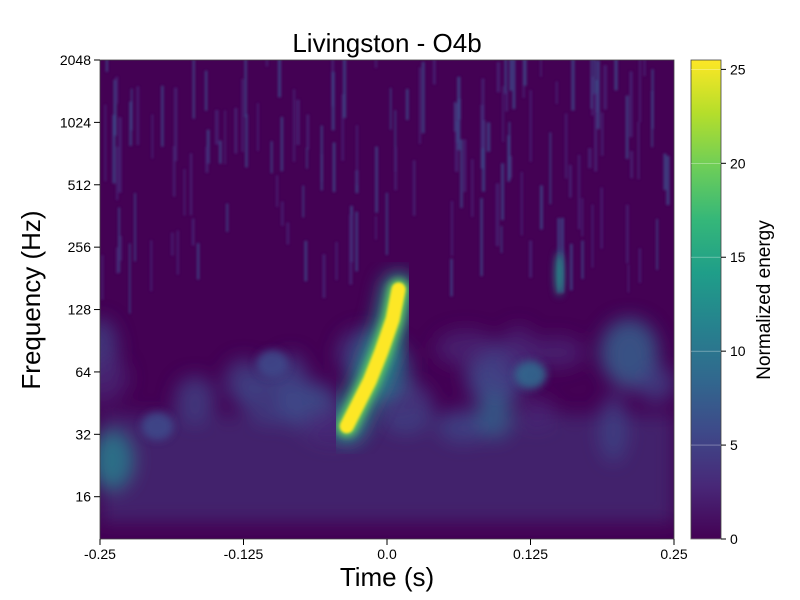 The image size is (800, 600). What do you see at coordinates (75, 60) in the screenshot?
I see `y-tick-label: 2048` at bounding box center [75, 60].